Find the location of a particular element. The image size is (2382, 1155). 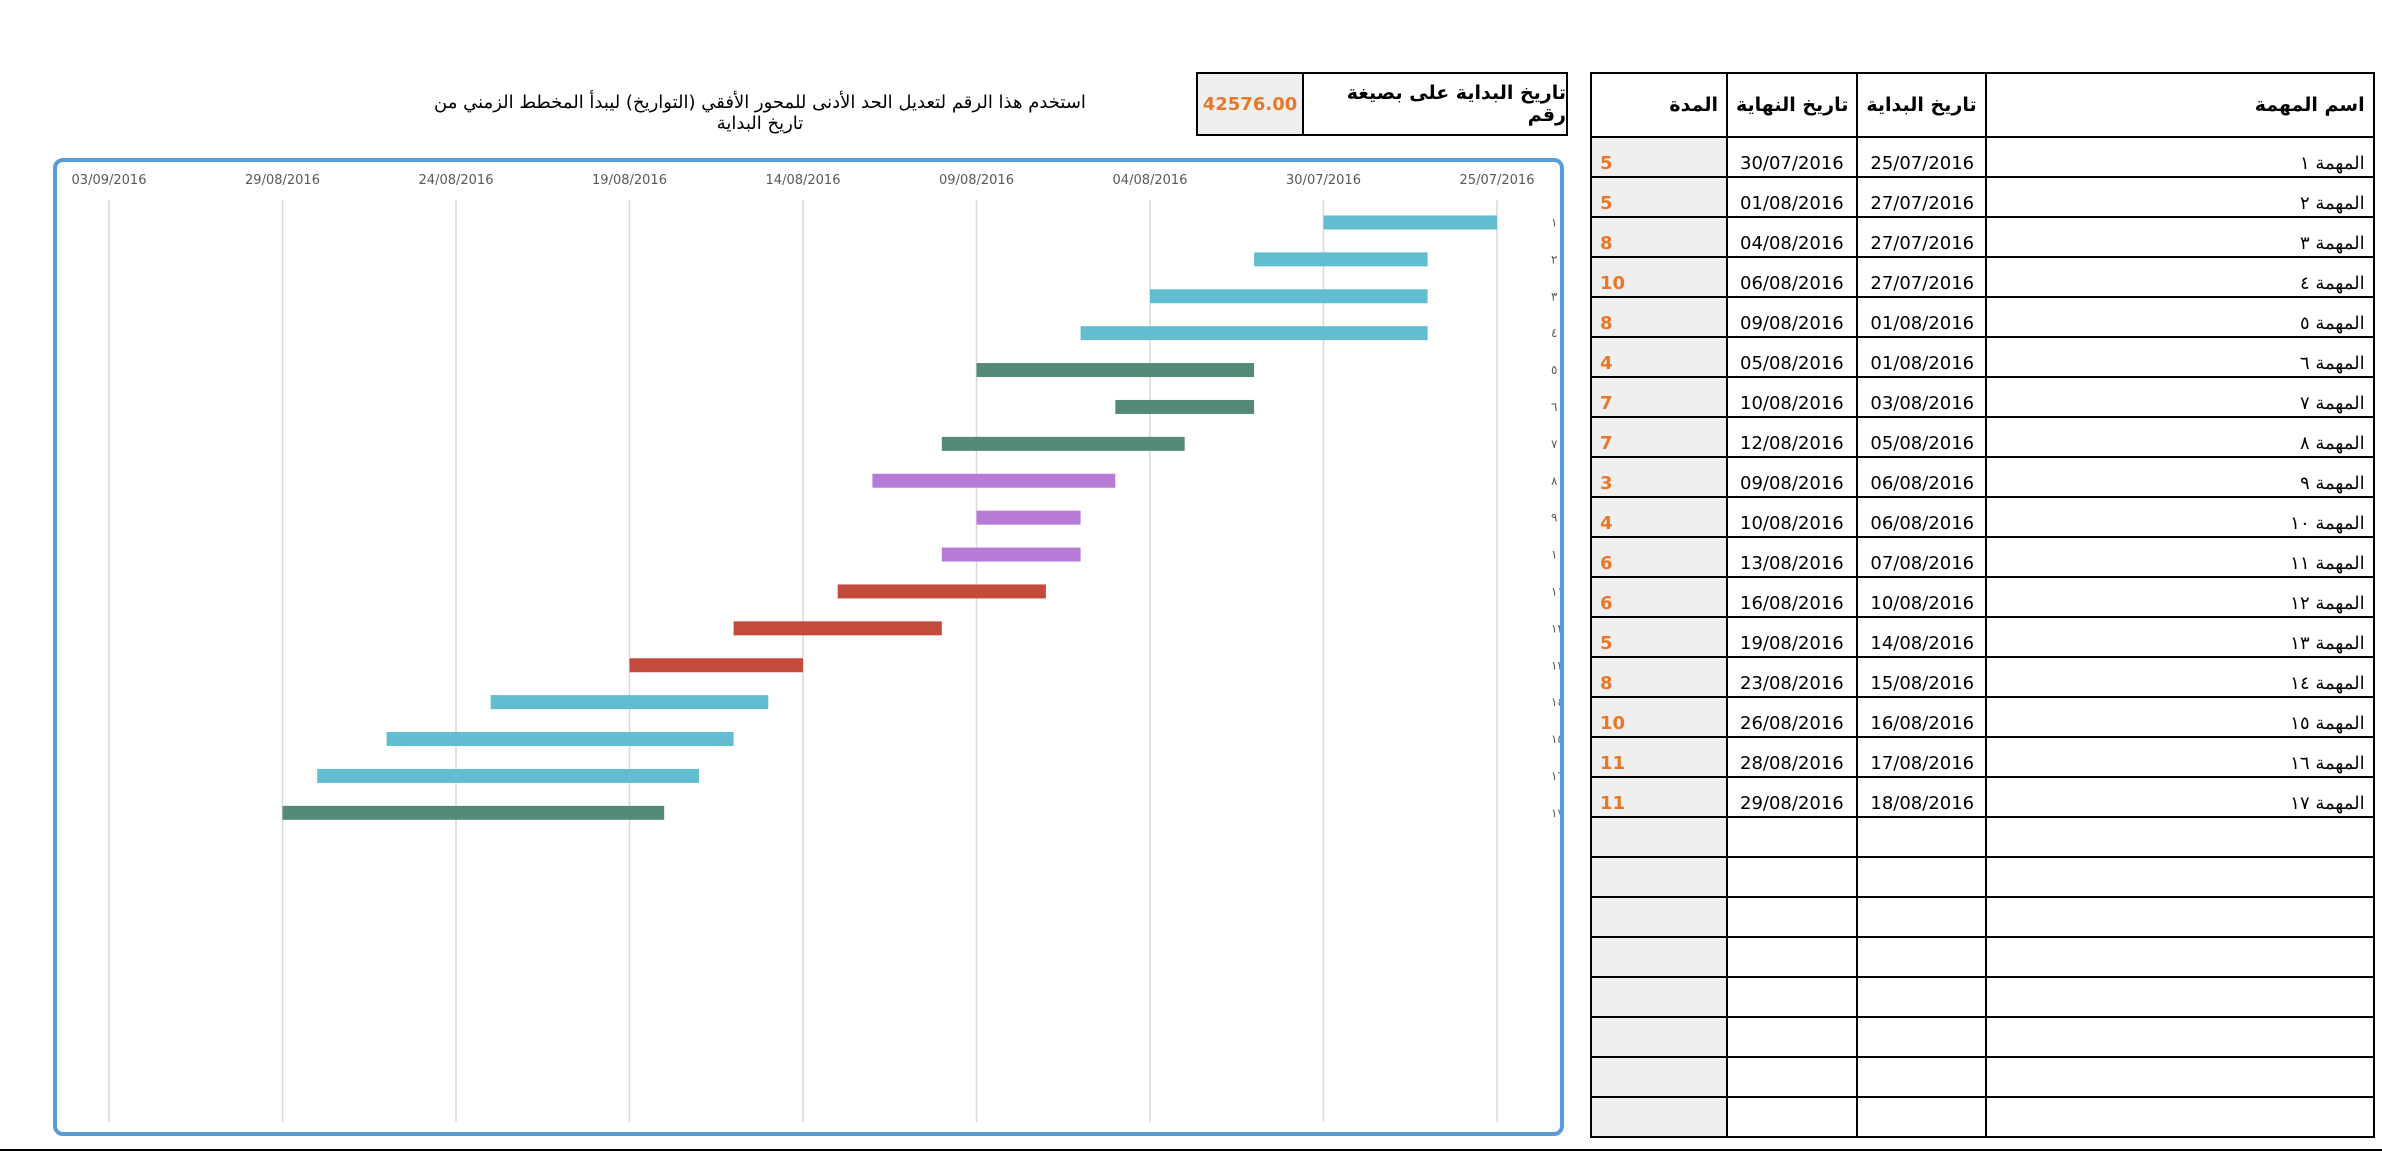

end-date-cell: 19/08/2016 is located at coordinates (1792, 637).